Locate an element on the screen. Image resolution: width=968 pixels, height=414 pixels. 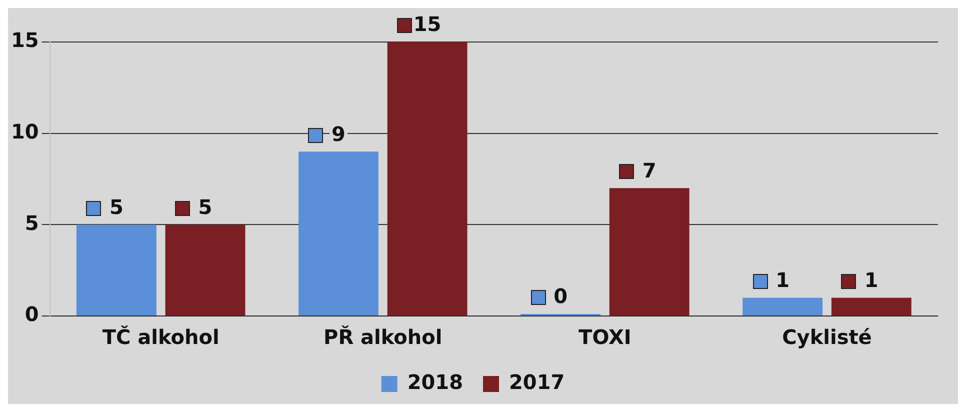
data-label: 9 is located at coordinates (339, 134).